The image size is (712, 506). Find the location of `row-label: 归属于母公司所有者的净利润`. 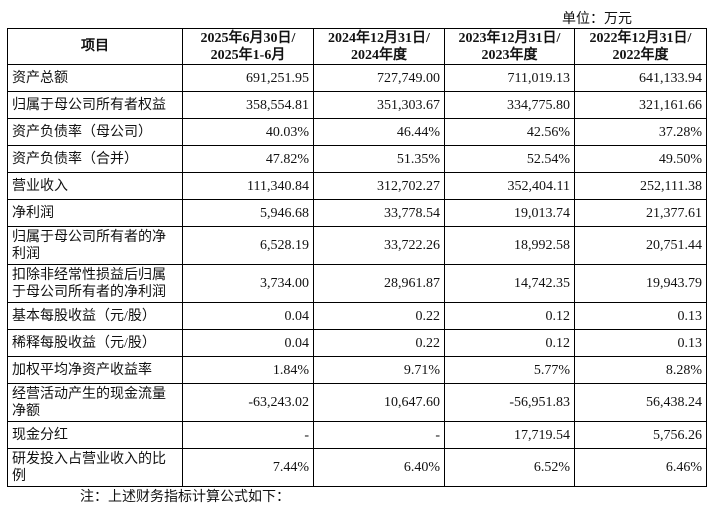

row-label: 归属于母公司所有者的净利润 is located at coordinates (95, 245).